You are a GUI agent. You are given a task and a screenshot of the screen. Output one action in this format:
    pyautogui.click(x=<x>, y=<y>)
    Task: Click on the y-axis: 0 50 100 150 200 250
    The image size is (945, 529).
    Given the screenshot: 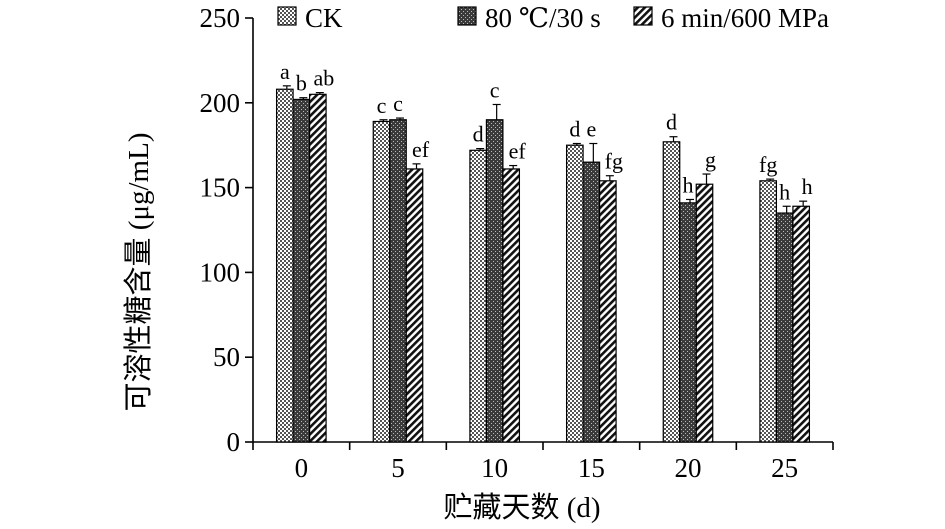 What is the action you would take?
    pyautogui.click(x=227, y=230)
    